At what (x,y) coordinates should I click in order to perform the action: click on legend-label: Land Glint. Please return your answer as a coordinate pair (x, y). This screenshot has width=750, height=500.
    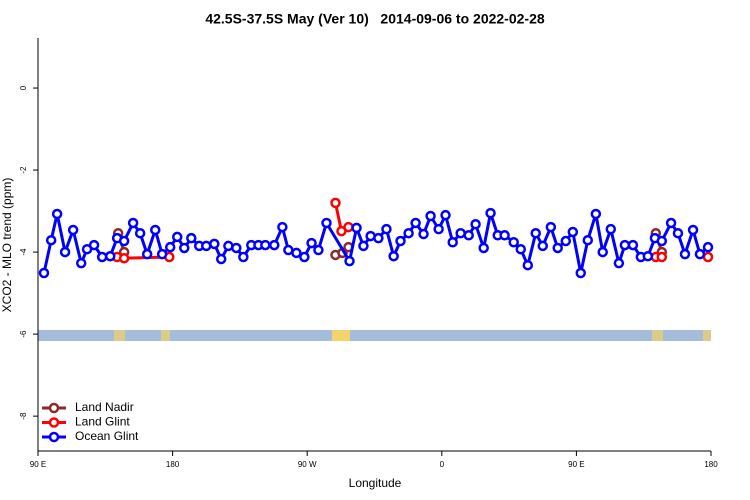
    Looking at the image, I should click on (102, 422).